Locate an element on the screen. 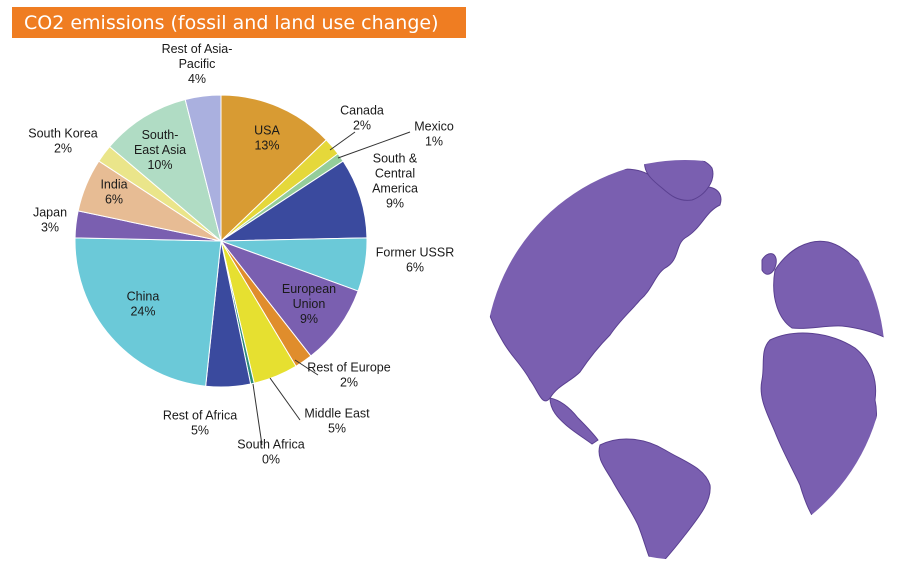 This screenshot has width=900, height=572. north-america-shape is located at coordinates (603, 285).